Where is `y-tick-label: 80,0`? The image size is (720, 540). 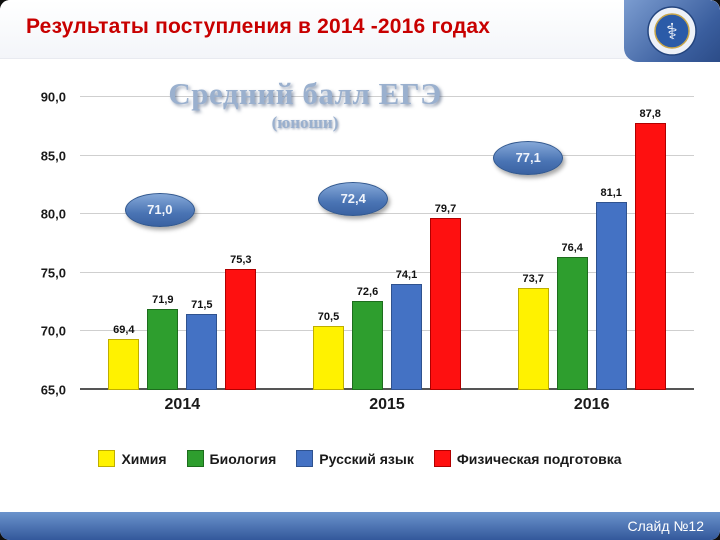
y-tick-label: 80,0 is located at coordinates (53, 214).